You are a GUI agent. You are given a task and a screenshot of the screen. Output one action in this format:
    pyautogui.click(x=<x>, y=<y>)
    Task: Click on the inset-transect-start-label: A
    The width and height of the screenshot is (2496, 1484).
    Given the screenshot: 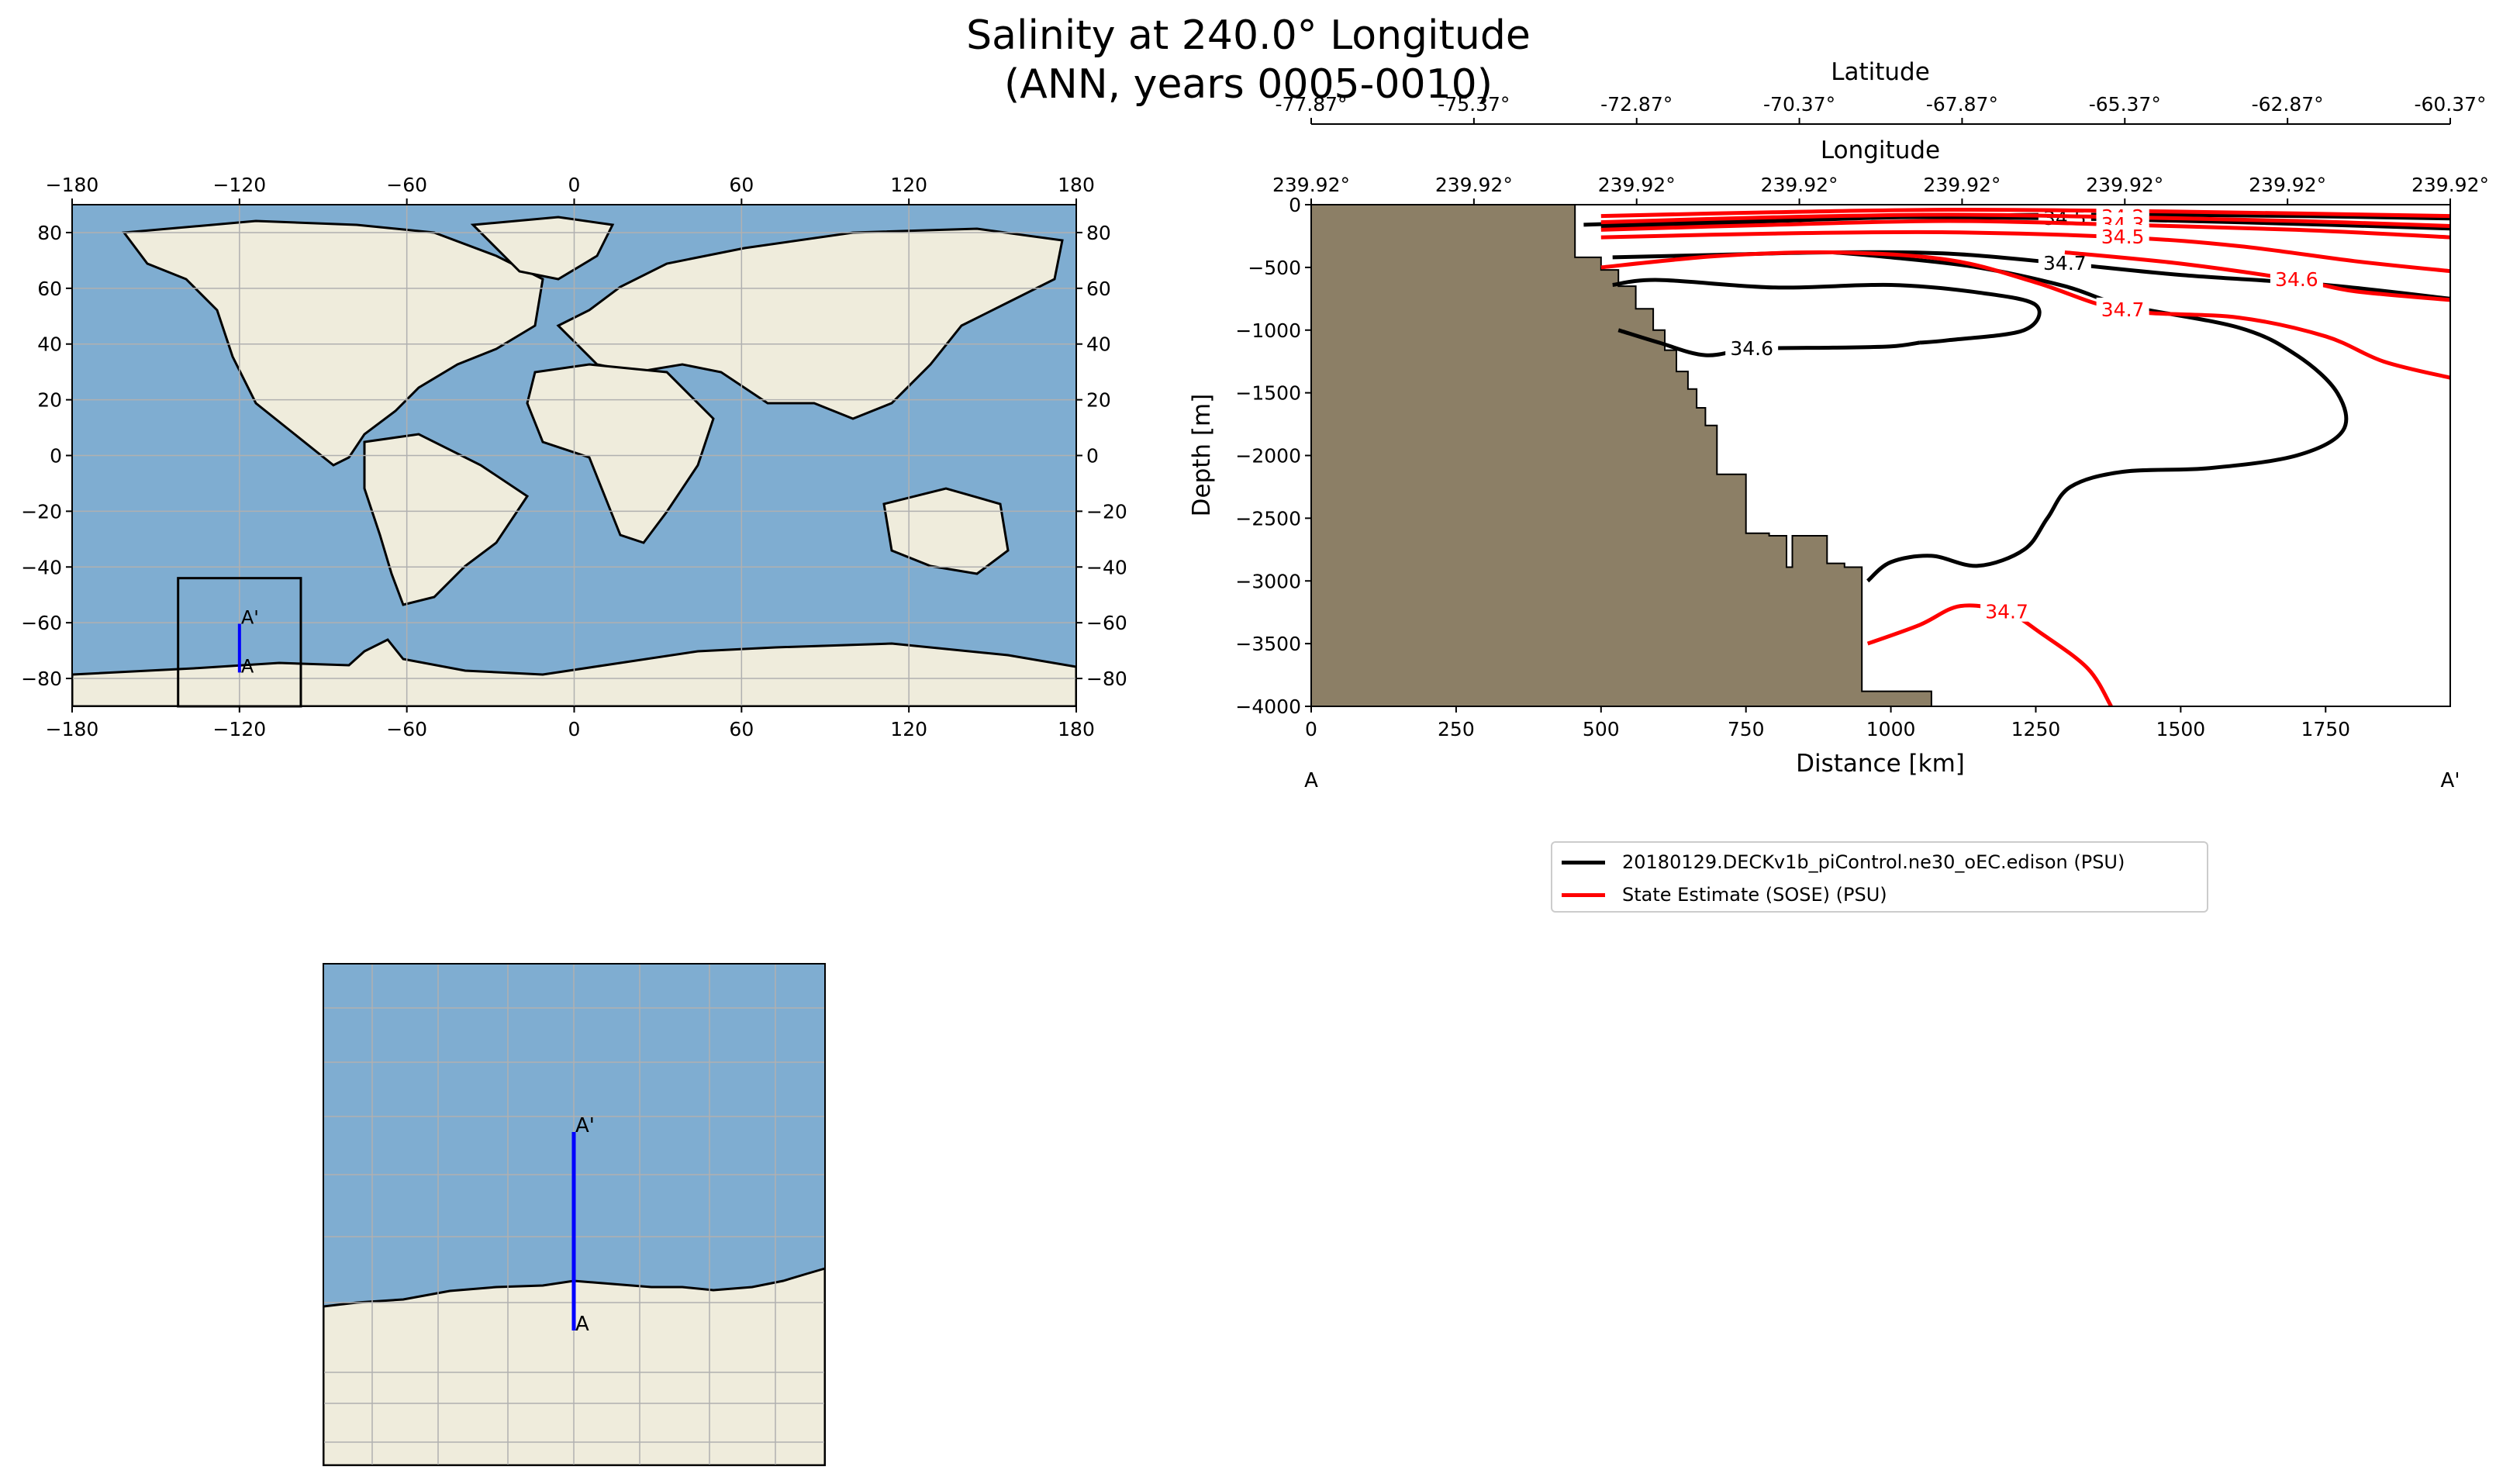 What is the action you would take?
    pyautogui.click(x=582, y=1324)
    